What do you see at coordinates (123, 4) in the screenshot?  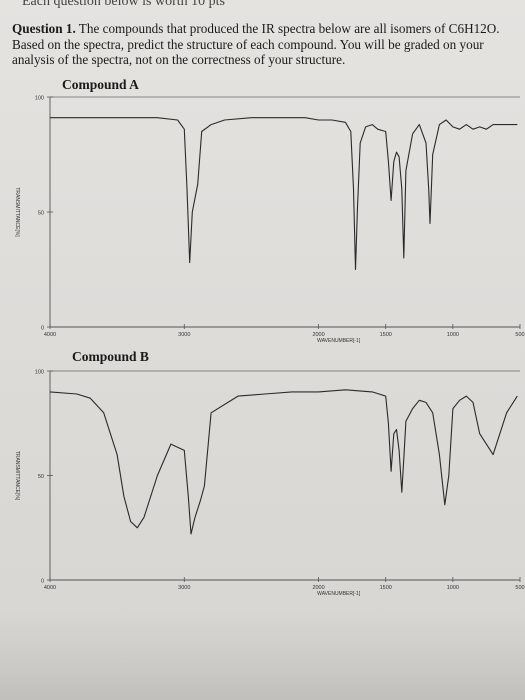 I see `cut-off-header-text: Each question below is worth 10 pts` at bounding box center [123, 4].